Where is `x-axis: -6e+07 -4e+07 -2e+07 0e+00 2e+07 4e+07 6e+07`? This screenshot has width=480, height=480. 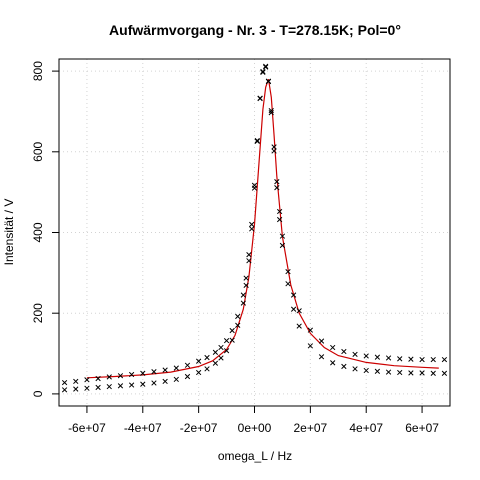 x-axis: -6e+07 -4e+07 -2e+07 0e+00 2e+07 4e+07 6e+07 is located at coordinates (253, 420).